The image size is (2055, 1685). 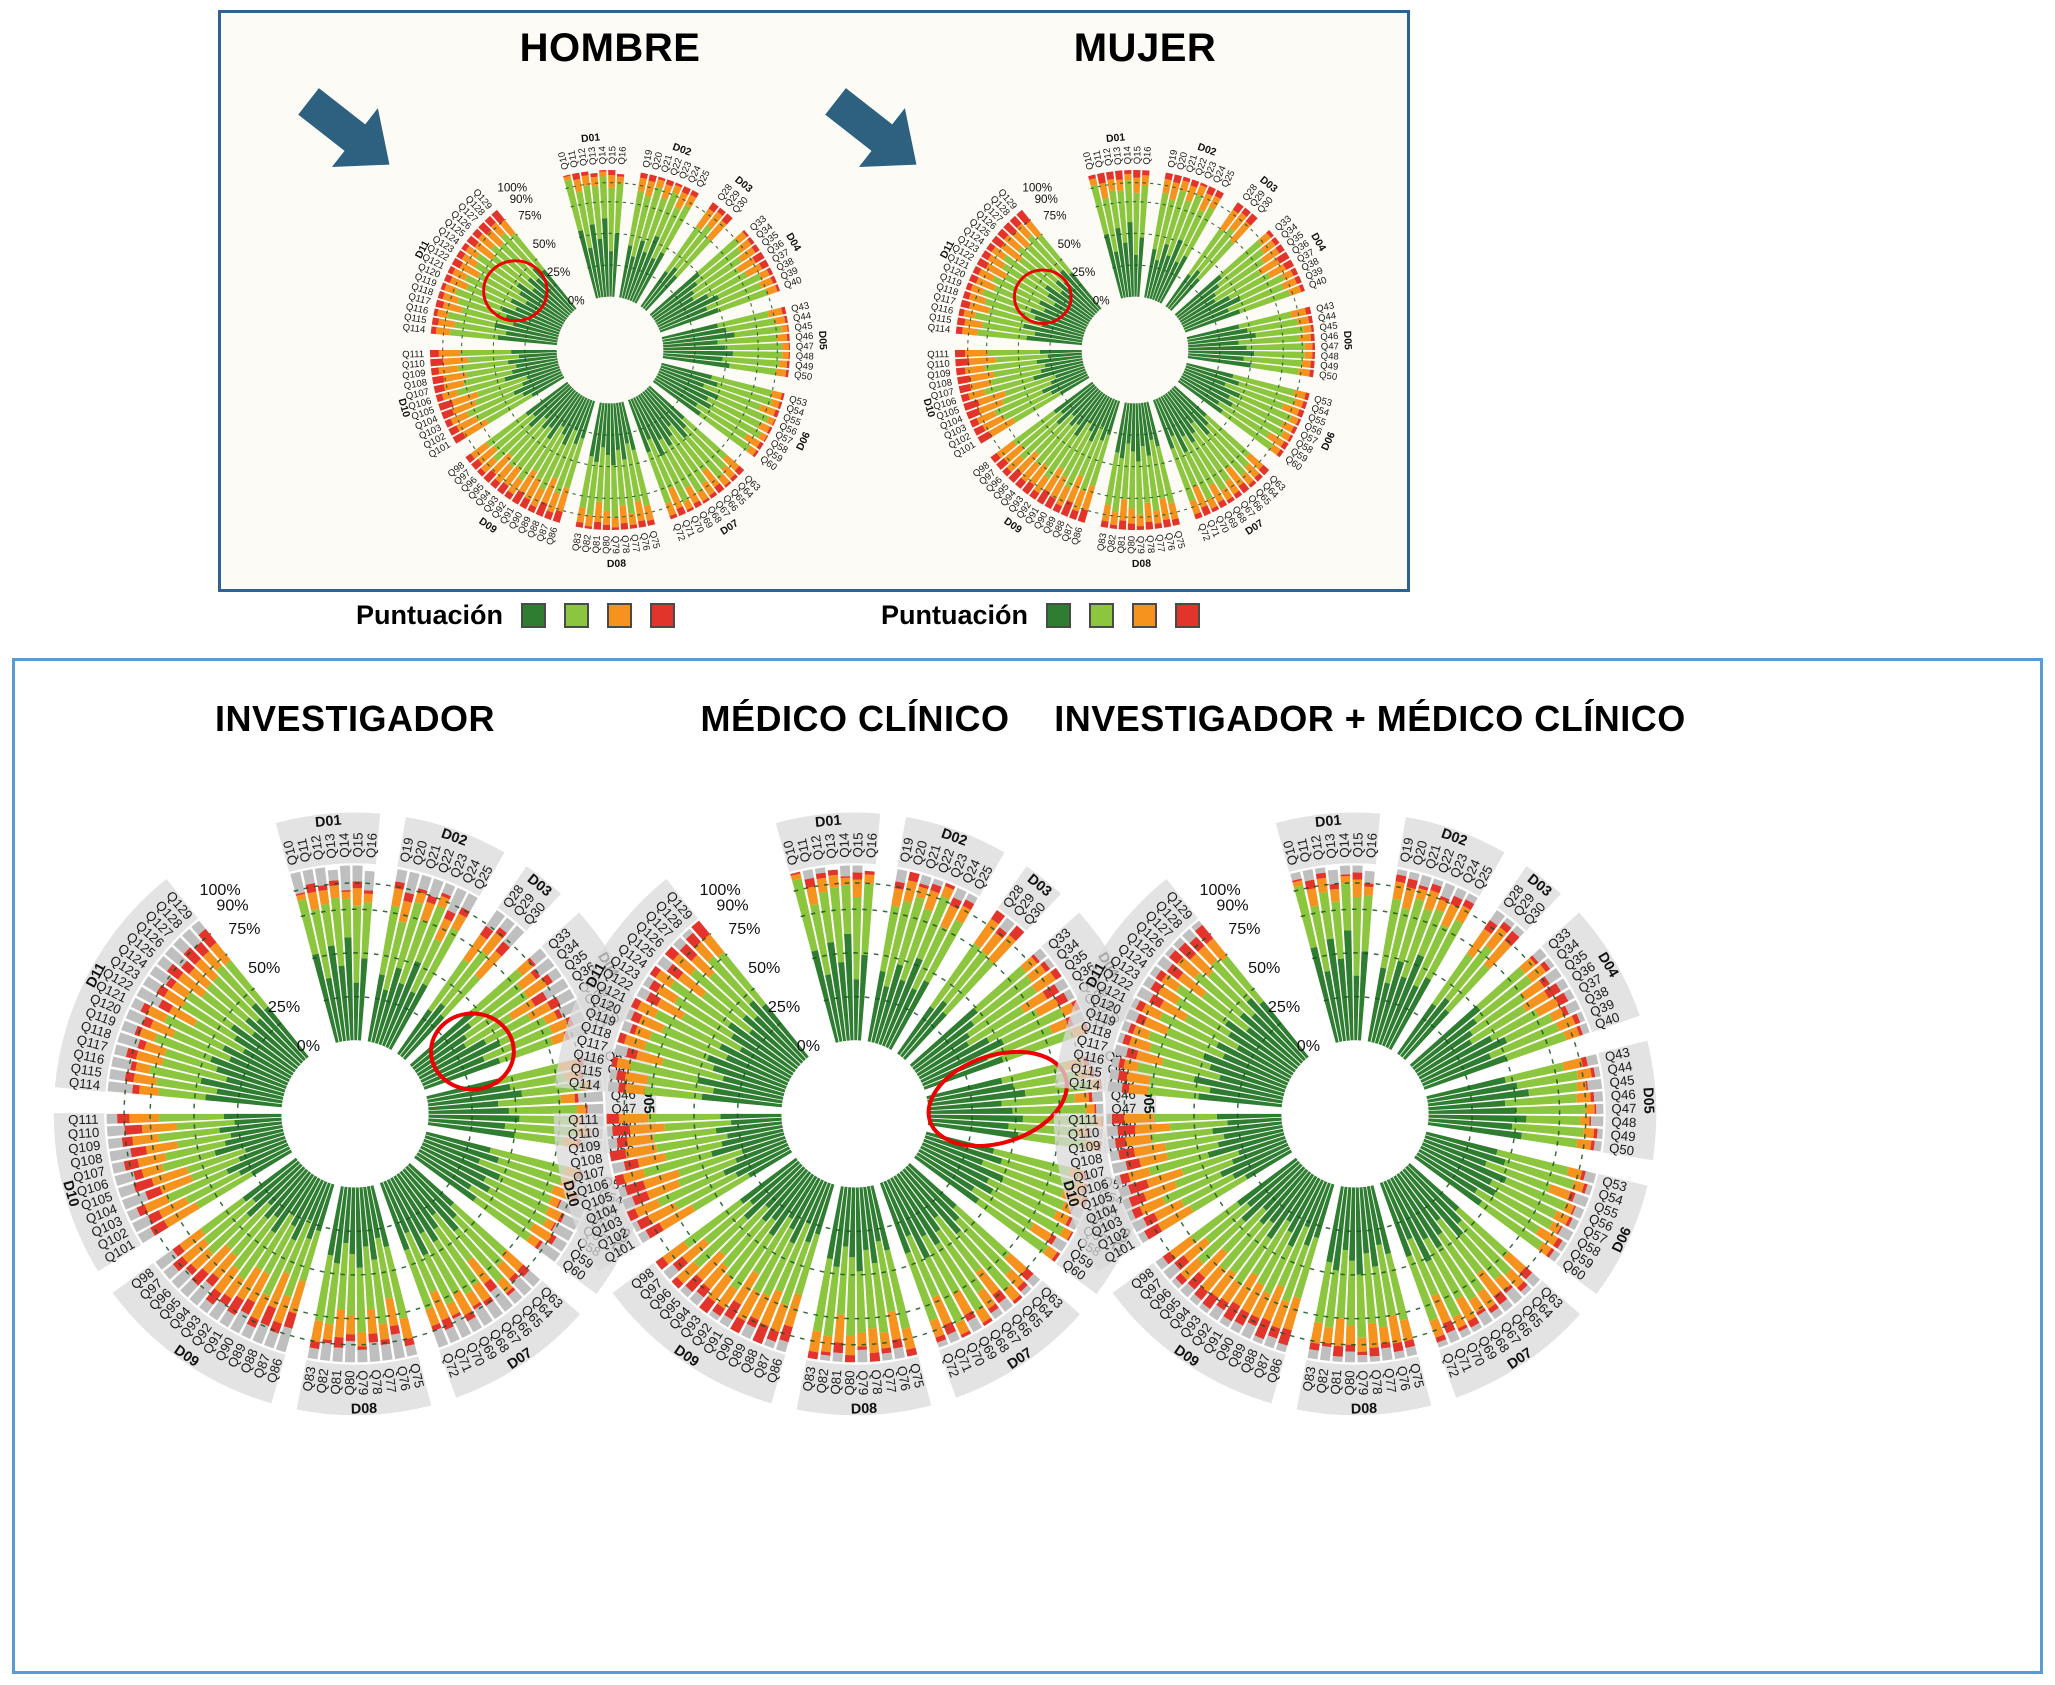 What do you see at coordinates (798, 401) in the screenshot?
I see `svg-text: Q53` at bounding box center [798, 401].